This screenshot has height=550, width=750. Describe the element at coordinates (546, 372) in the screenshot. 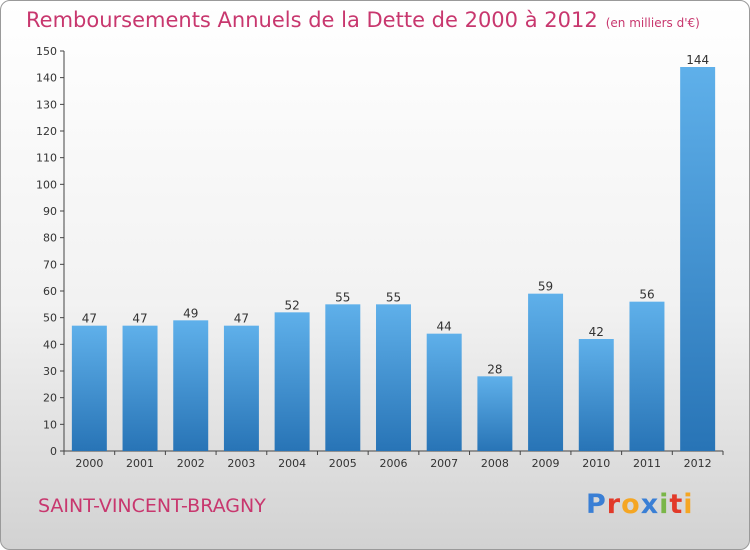

I see `bar-2009` at that location.